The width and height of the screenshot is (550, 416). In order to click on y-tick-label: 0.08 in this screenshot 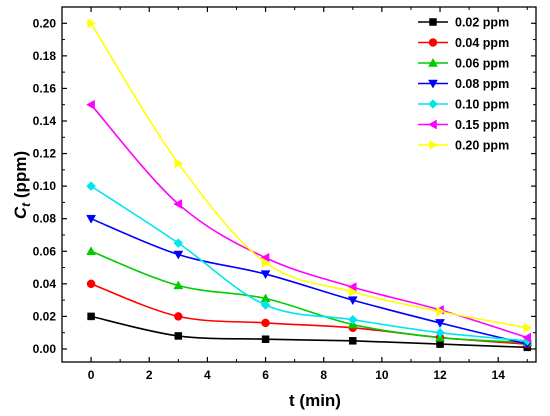, I will do `click(45, 219)`.